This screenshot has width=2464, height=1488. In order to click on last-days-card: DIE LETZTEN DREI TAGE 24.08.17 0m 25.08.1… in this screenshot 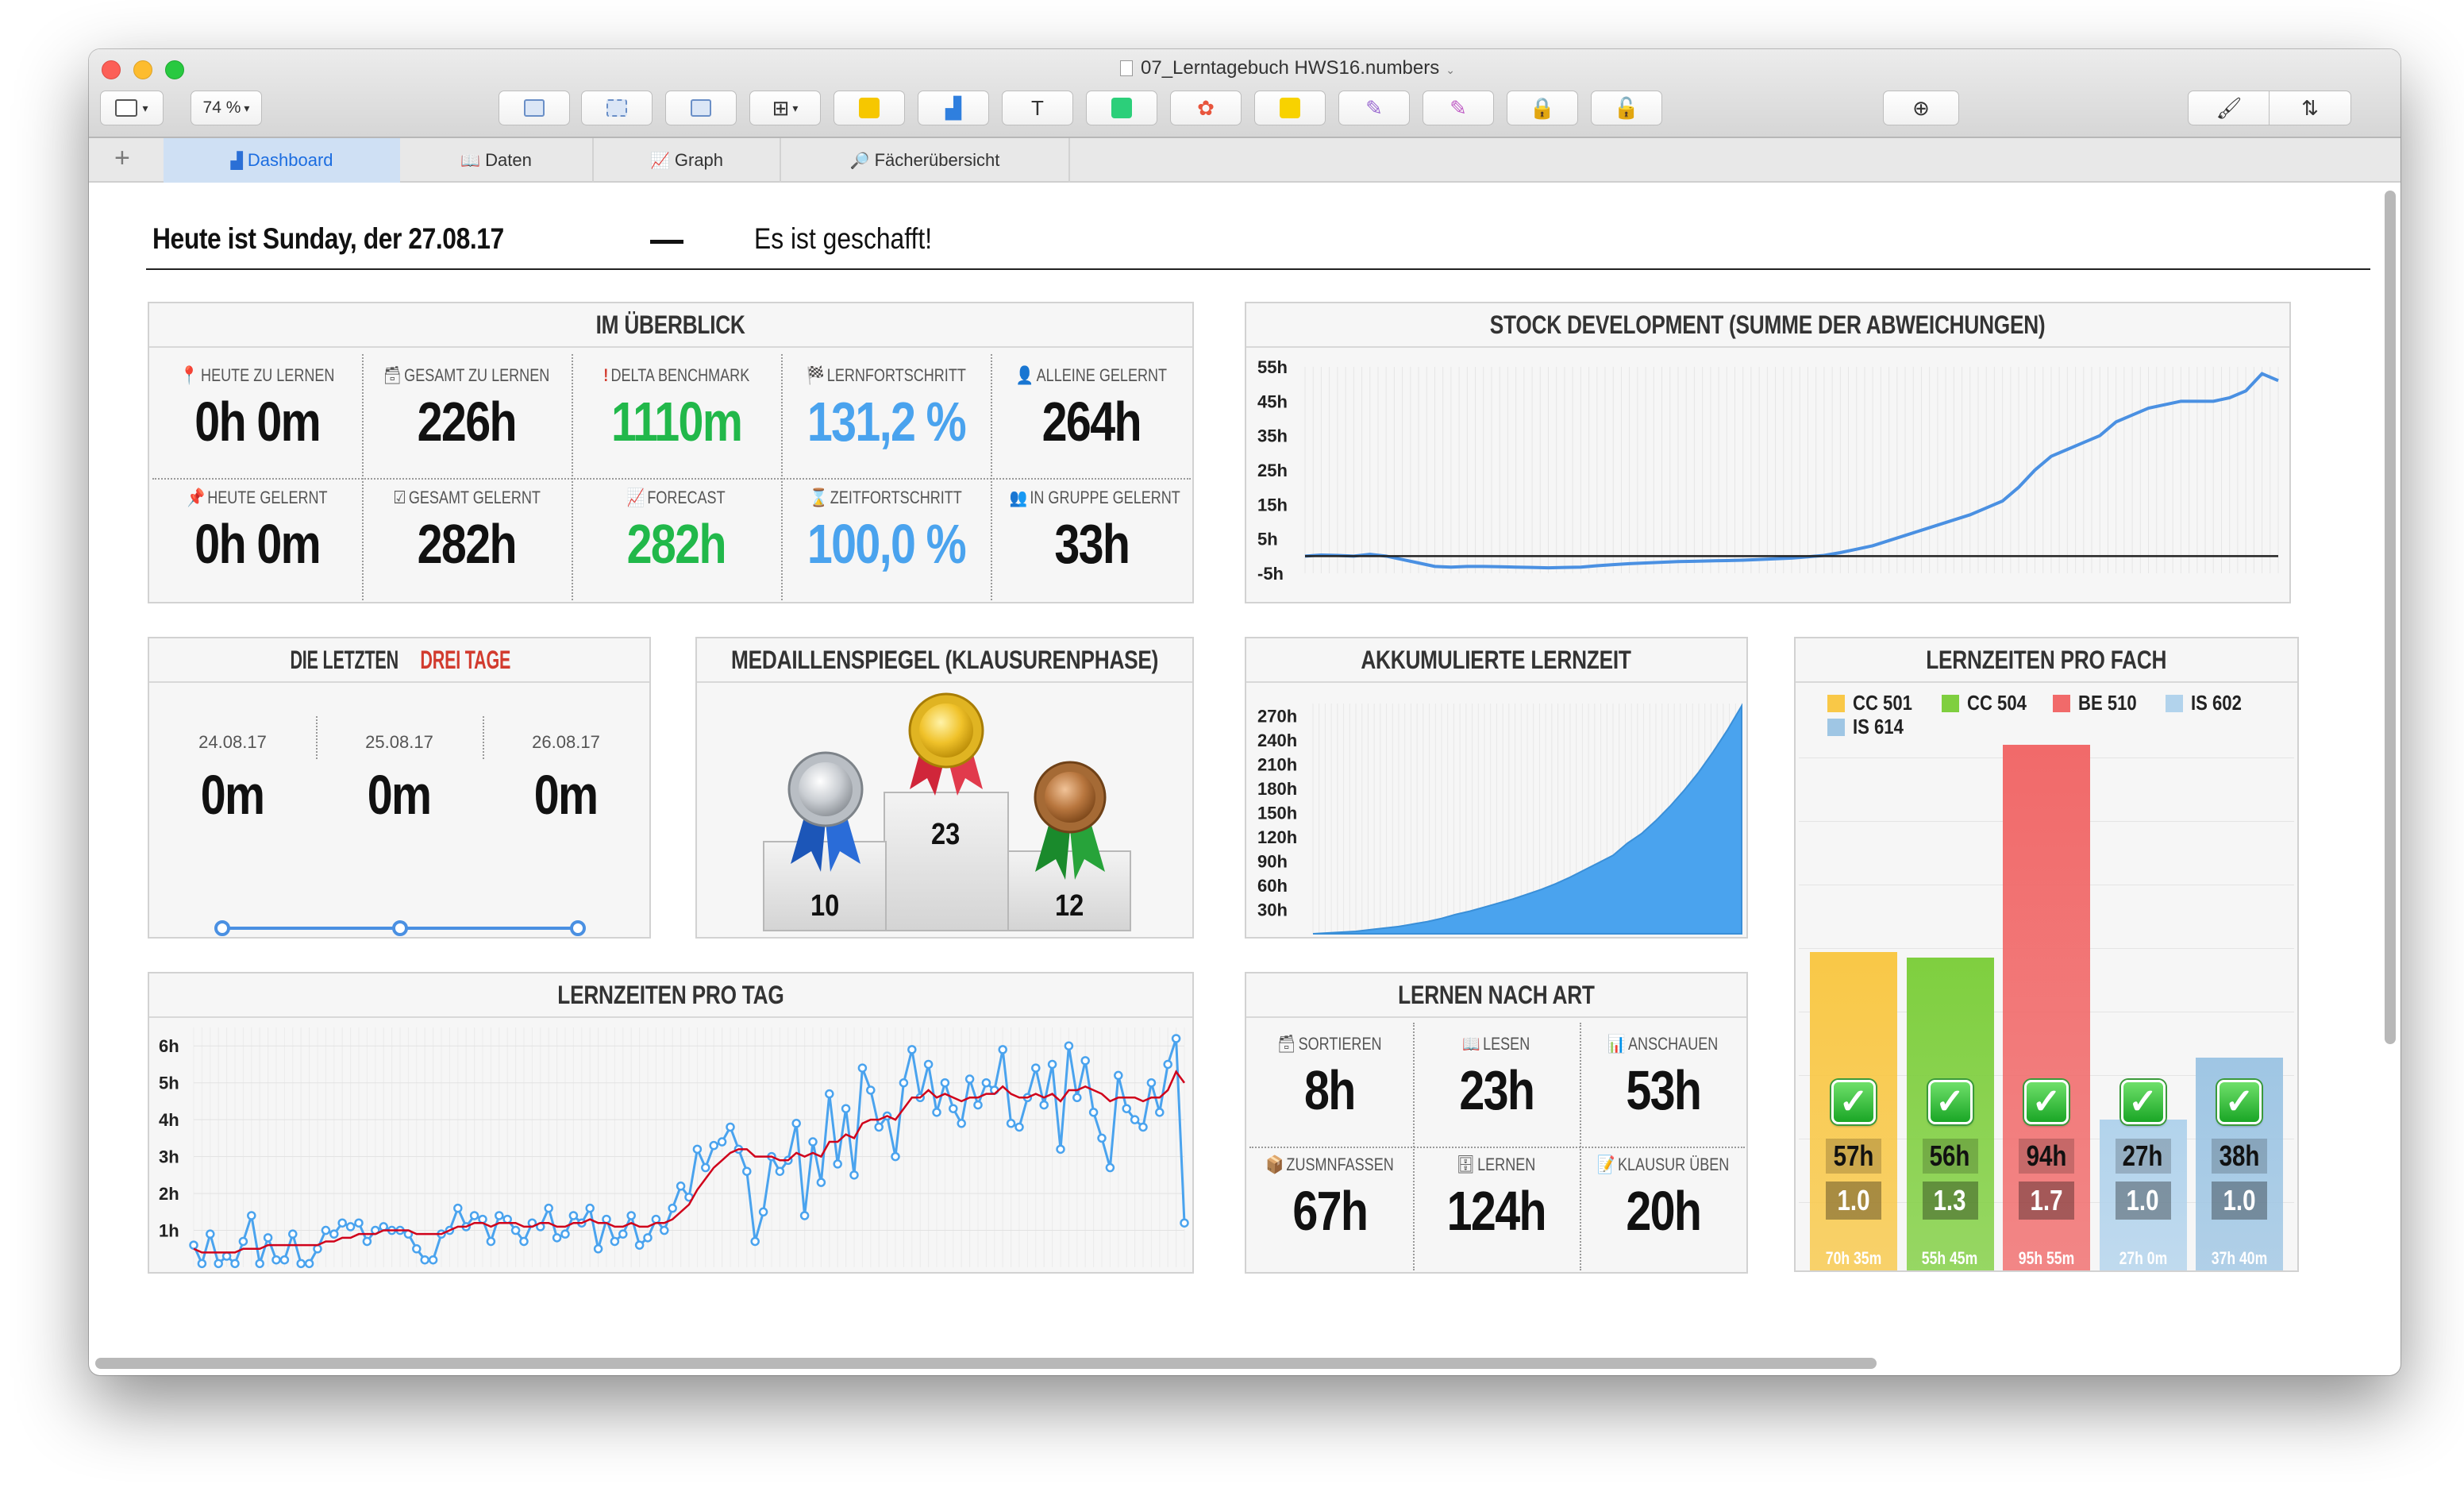, I will do `click(399, 788)`.